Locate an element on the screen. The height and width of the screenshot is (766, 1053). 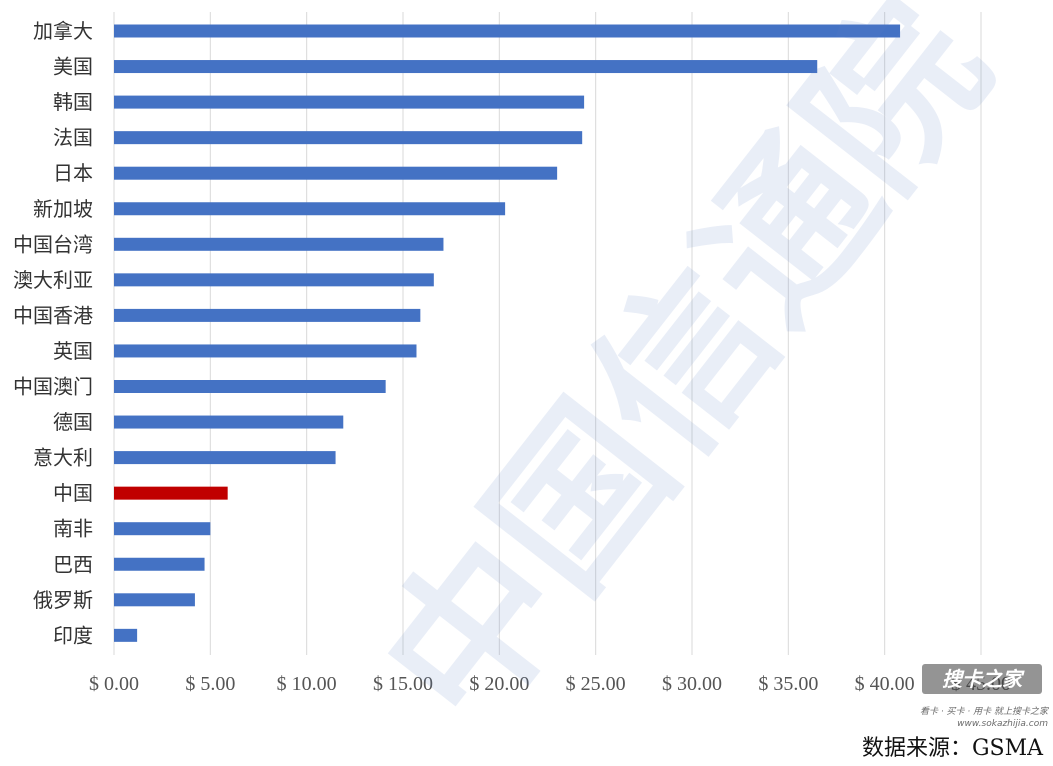
watermark-tagline: 看卡 · 买卡 · 用卡 就上搜卡之家 www.sokazhijia.com is located at coordinates (964, 718).